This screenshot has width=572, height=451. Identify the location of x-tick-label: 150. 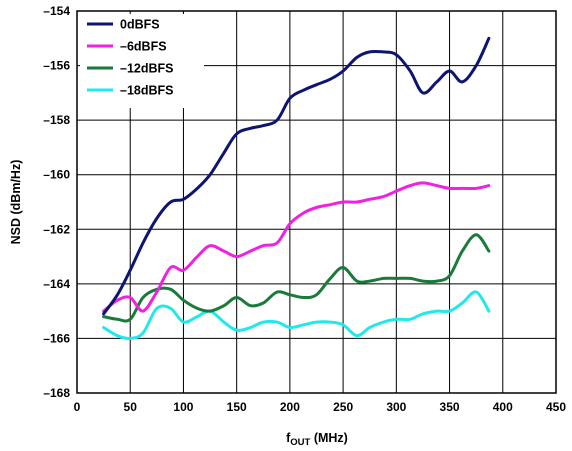
(237, 407).